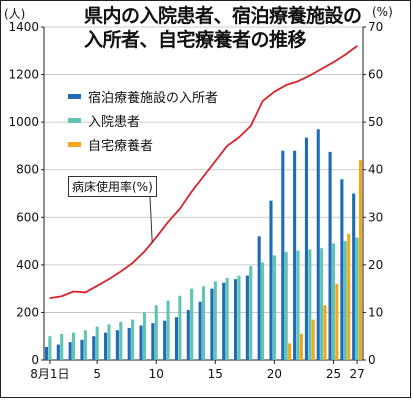  I want to click on right-tick-label-2: 20, so click(375, 265).